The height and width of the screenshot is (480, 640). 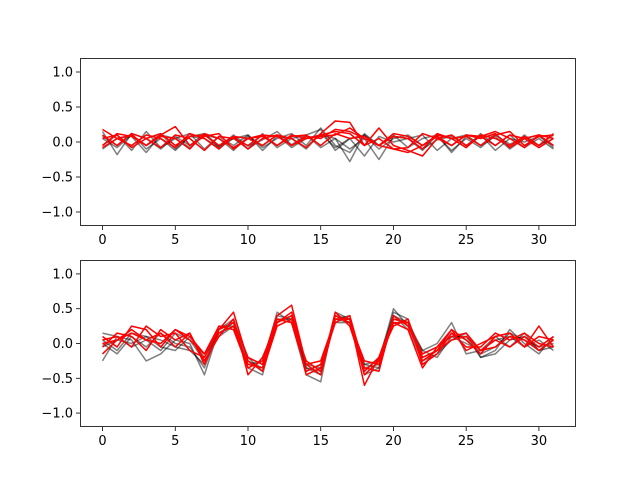 I want to click on top-y-tick-label-1: −0.5, so click(x=57, y=178).